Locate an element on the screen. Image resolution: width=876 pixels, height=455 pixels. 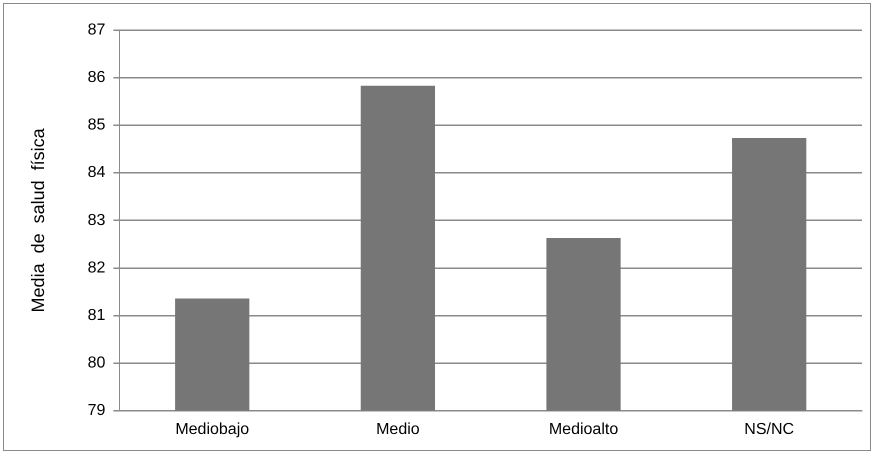
y-tick-label: 82 is located at coordinates (97, 267).